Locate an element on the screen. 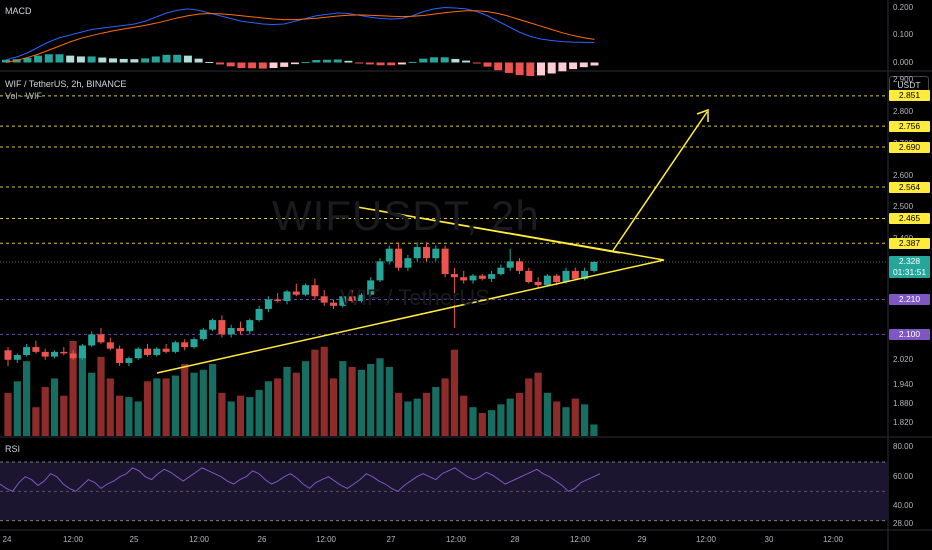 The height and width of the screenshot is (550, 932). level-price-label: 2.210 is located at coordinates (909, 299).